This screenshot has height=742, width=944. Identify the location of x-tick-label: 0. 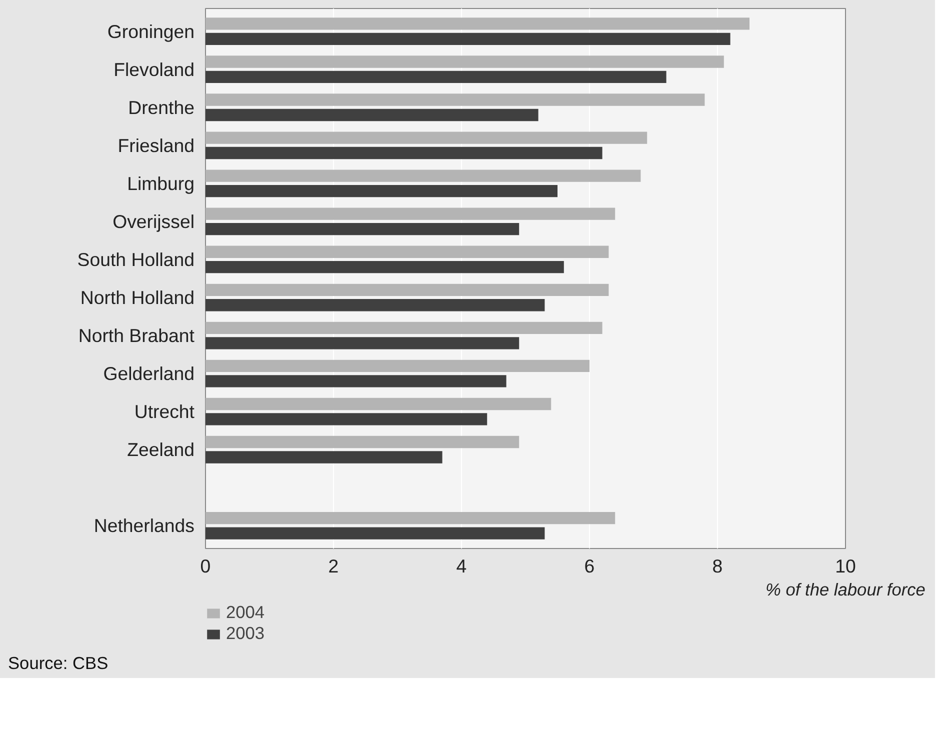
(205, 566).